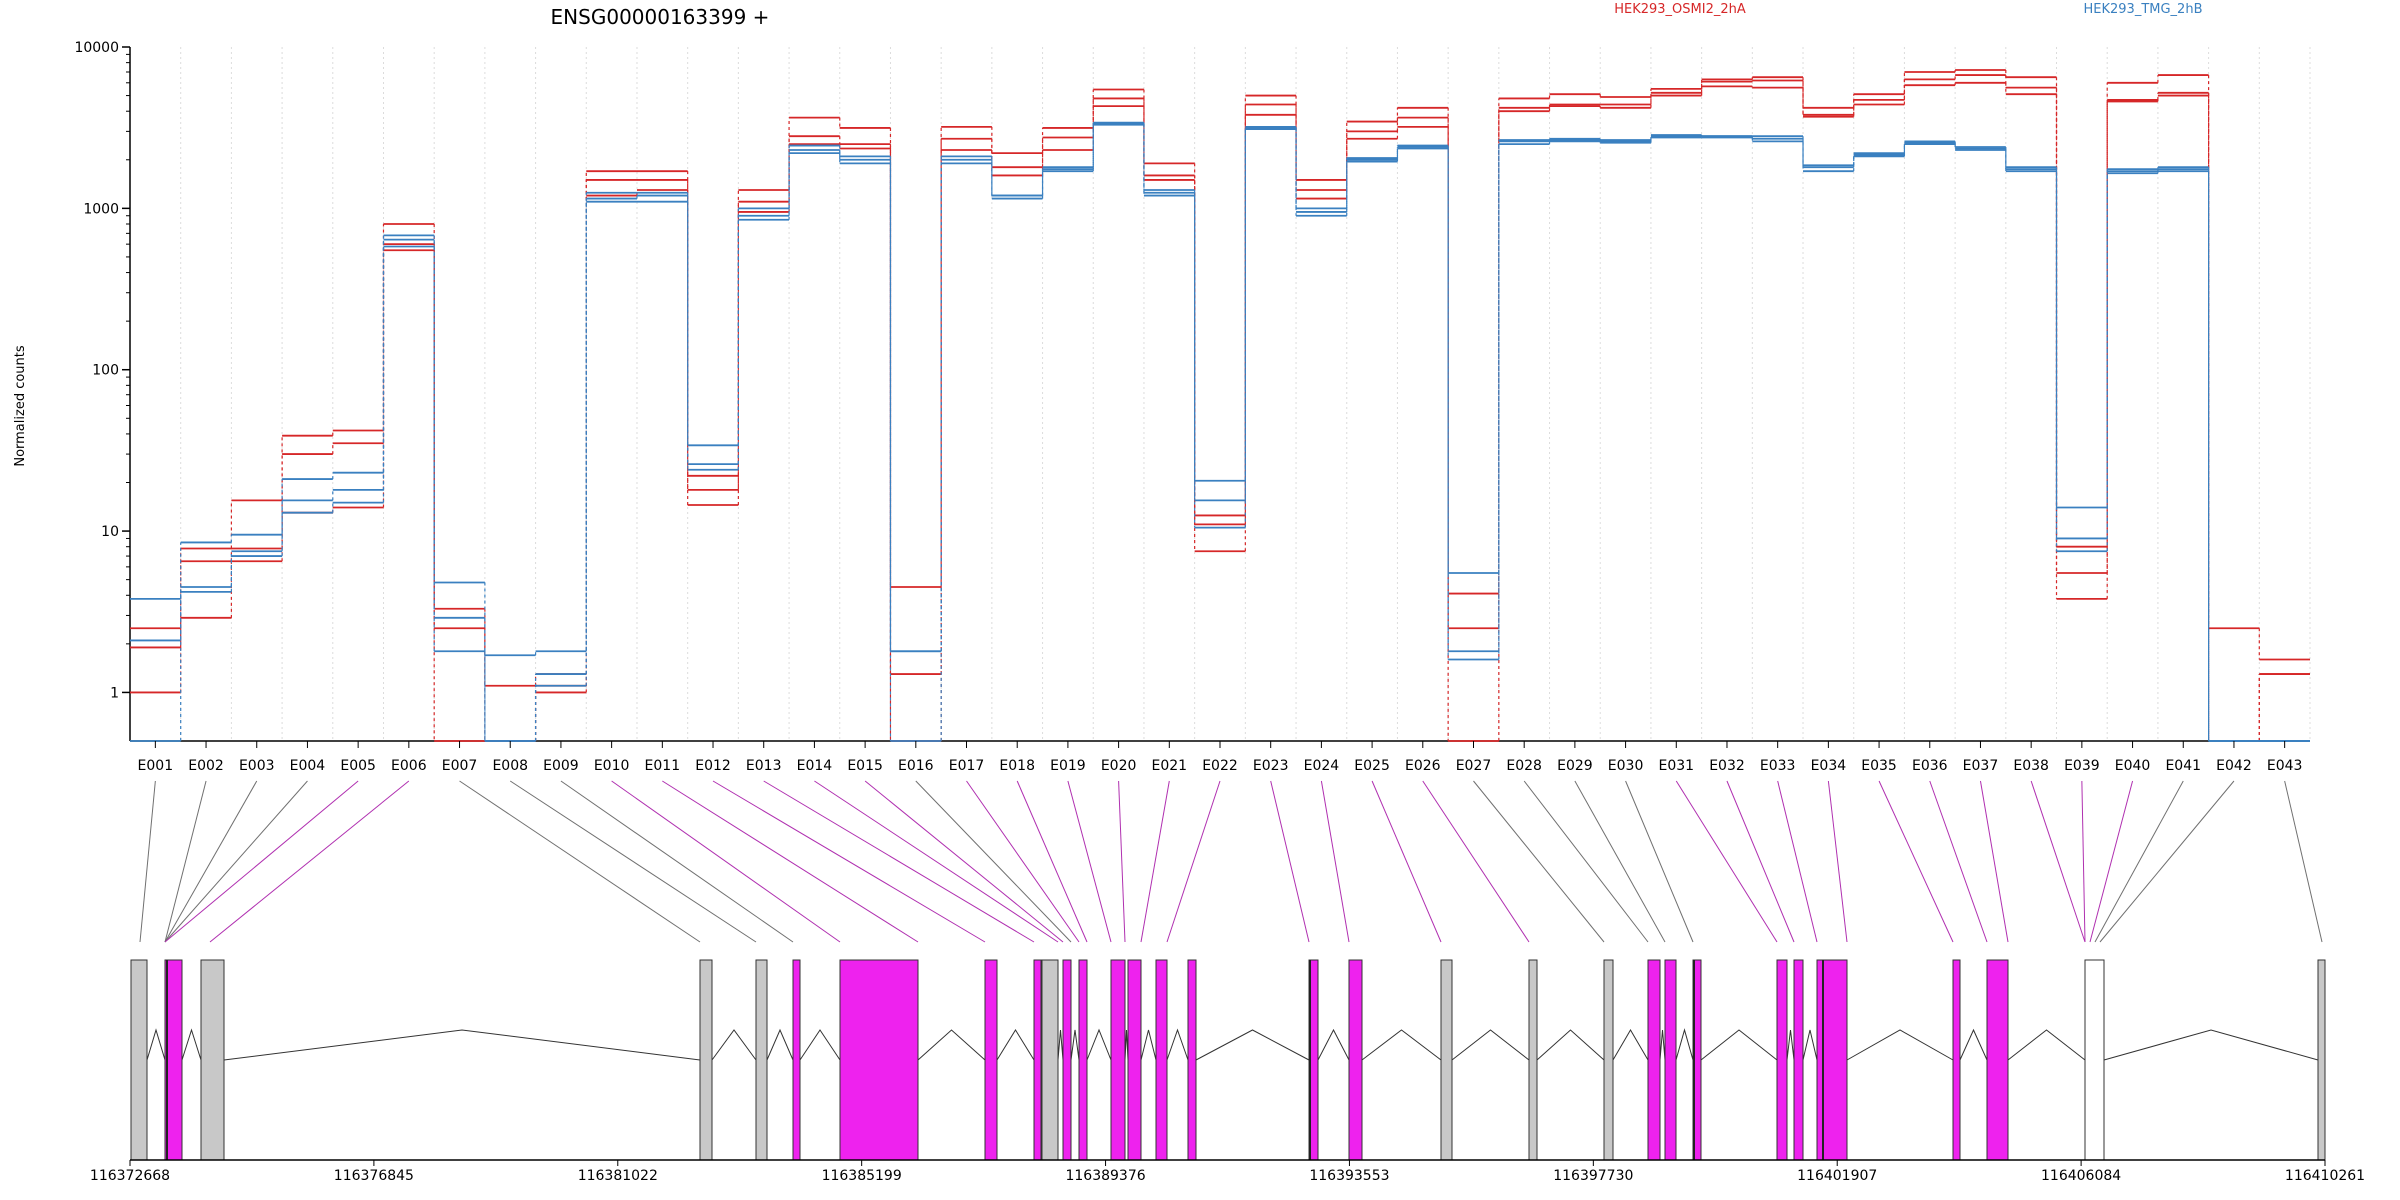  I want to click on legend-label-group-2: HEK293_TMG_2hB, so click(2143, 9).